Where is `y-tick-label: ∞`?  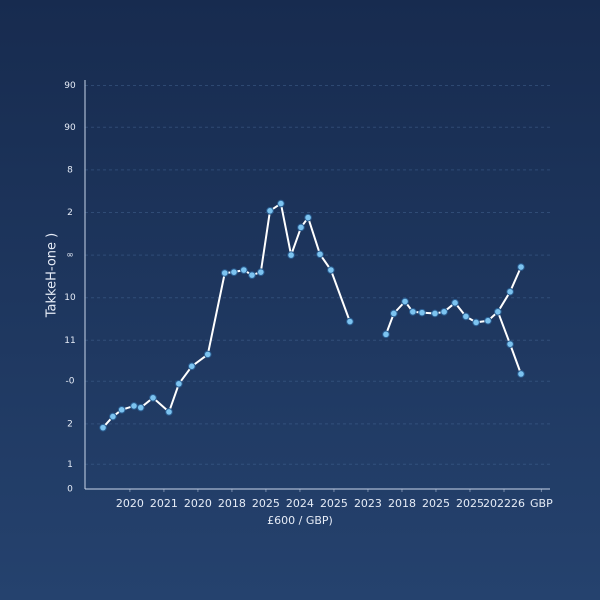 y-tick-label: ∞ is located at coordinates (70, 256).